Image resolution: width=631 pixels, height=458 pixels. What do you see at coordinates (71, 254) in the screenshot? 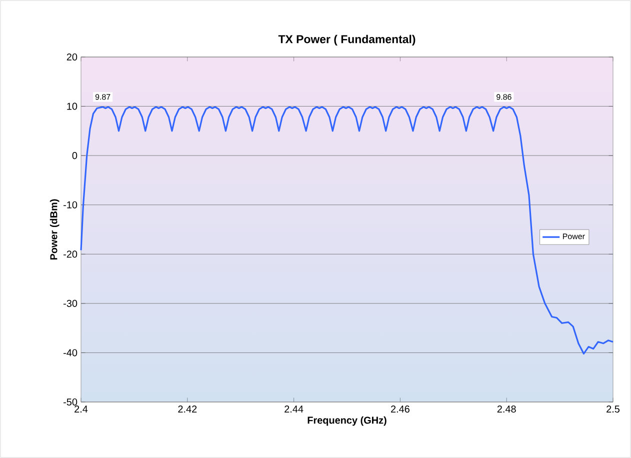
I see `y-tick-label: -20` at bounding box center [71, 254].